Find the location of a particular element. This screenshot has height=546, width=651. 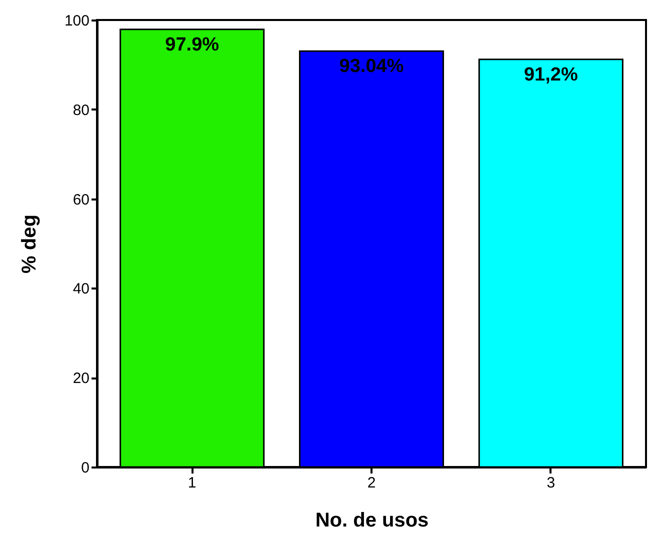

x-axis-title: No. de usos is located at coordinates (372, 521).